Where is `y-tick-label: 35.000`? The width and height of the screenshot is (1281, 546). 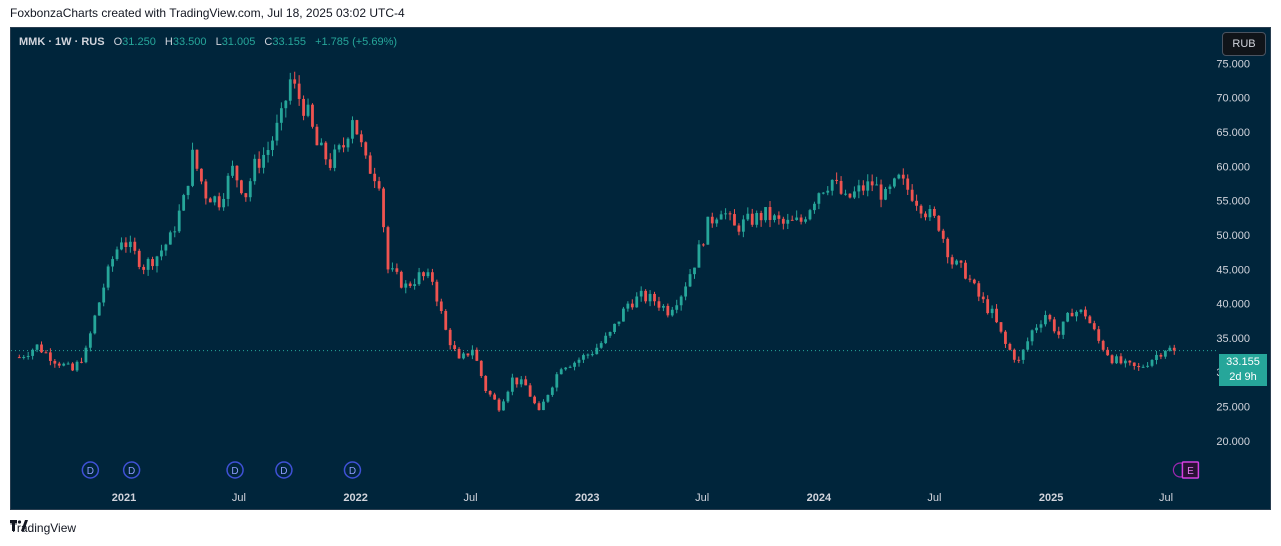
y-tick-label: 35.000 is located at coordinates (1233, 339).